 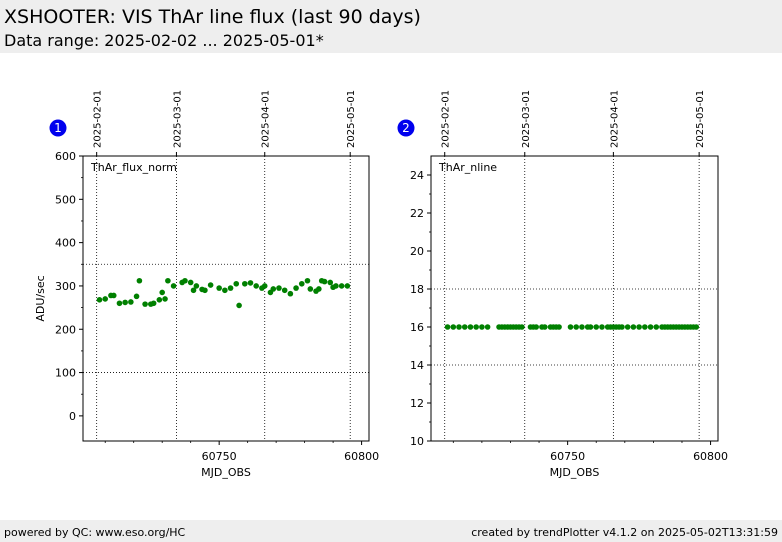 What do you see at coordinates (65, 199) in the screenshot?
I see `chart-1-y-tick-label: 500` at bounding box center [65, 199].